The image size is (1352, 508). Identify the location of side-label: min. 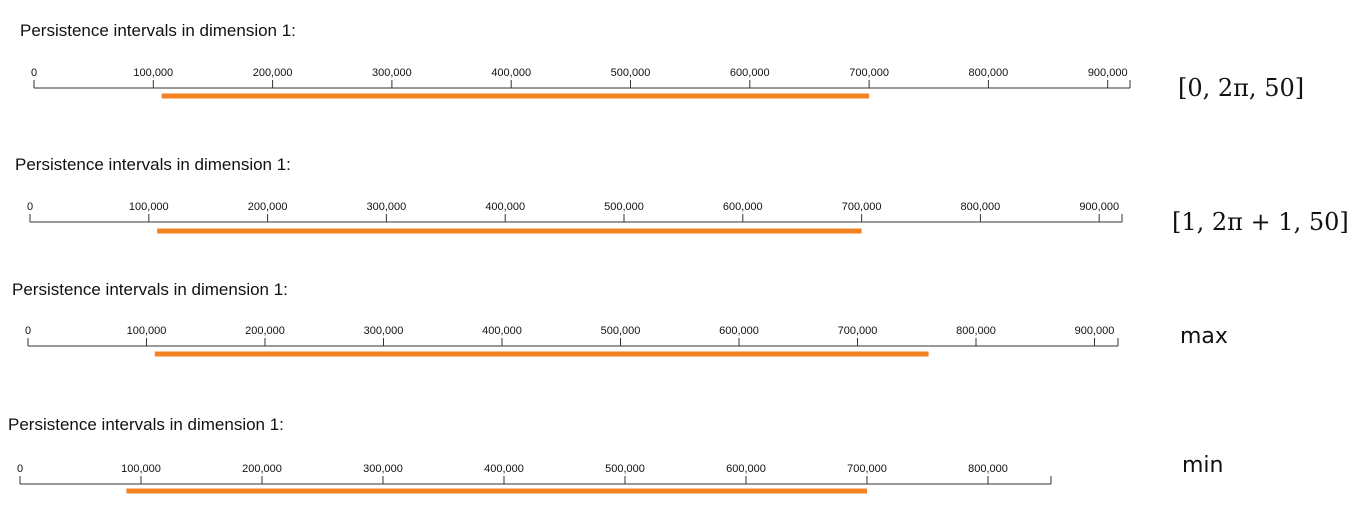
(1203, 465).